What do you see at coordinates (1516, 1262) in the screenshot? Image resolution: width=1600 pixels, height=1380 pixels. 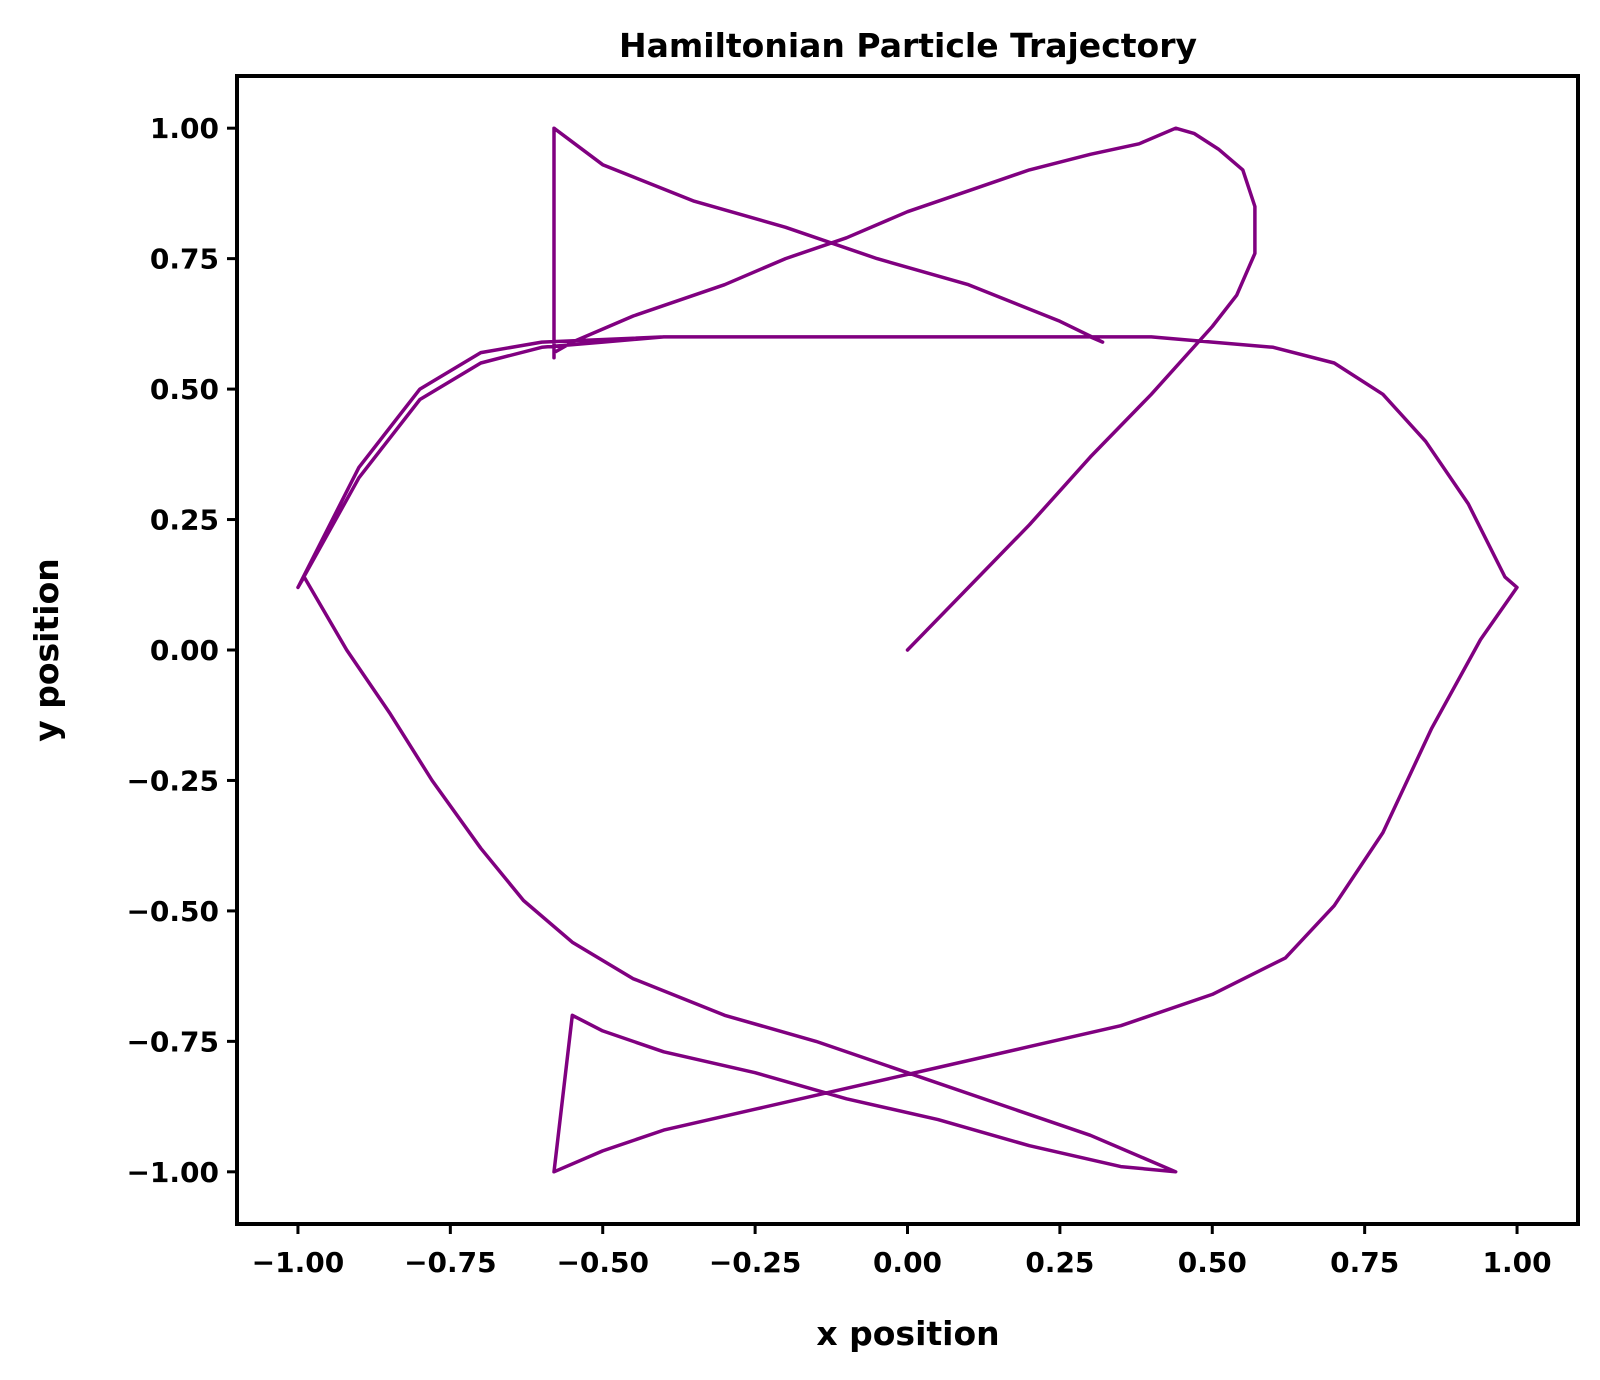 I see `x-tick-label: 1.00` at bounding box center [1516, 1262].